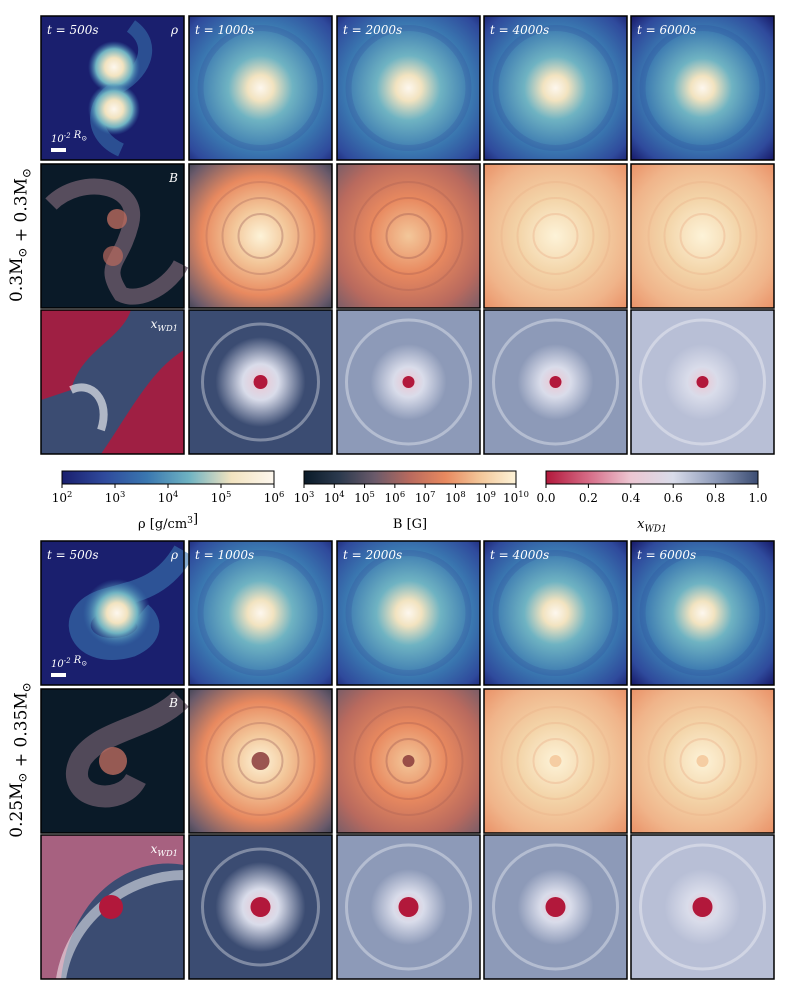 Image resolution: width=789 pixels, height=999 pixels. What do you see at coordinates (588, 498) in the screenshot?
I see `colorbar-tick-label: 0.2` at bounding box center [588, 498].